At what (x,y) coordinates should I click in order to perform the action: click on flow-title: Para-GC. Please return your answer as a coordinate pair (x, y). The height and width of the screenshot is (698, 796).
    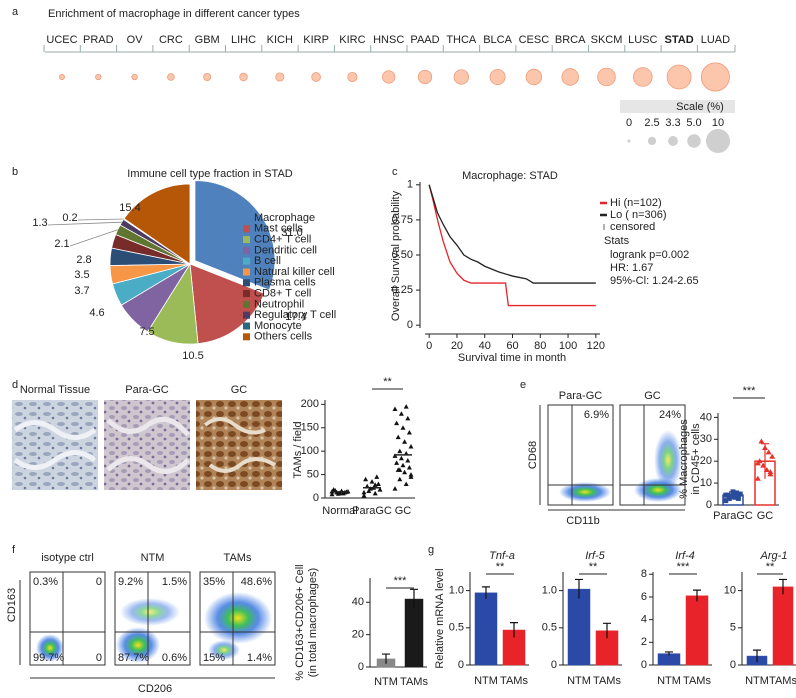
    Looking at the image, I should click on (580, 396).